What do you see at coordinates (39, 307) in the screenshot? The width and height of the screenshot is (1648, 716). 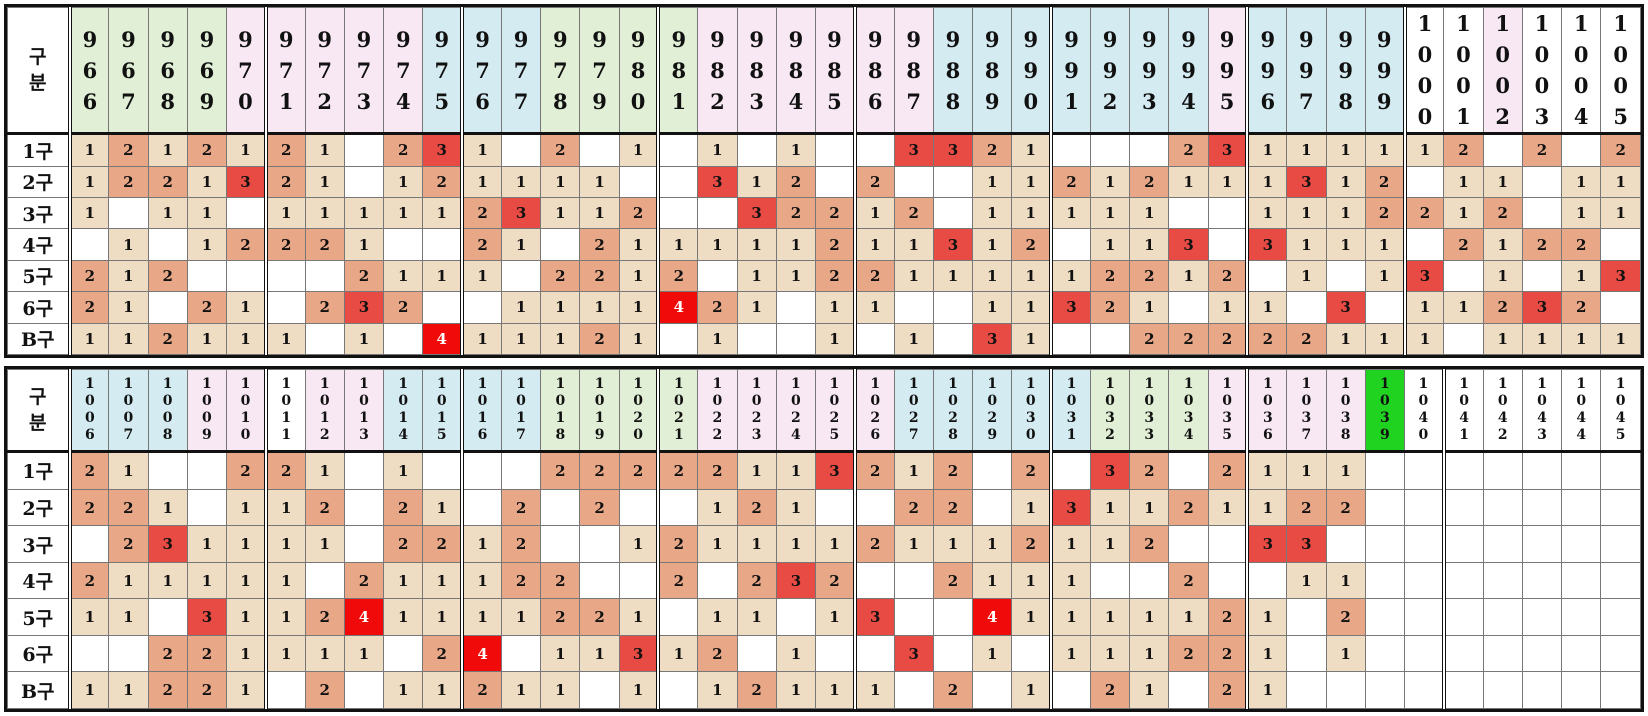 I see `row-label: 6구` at bounding box center [39, 307].